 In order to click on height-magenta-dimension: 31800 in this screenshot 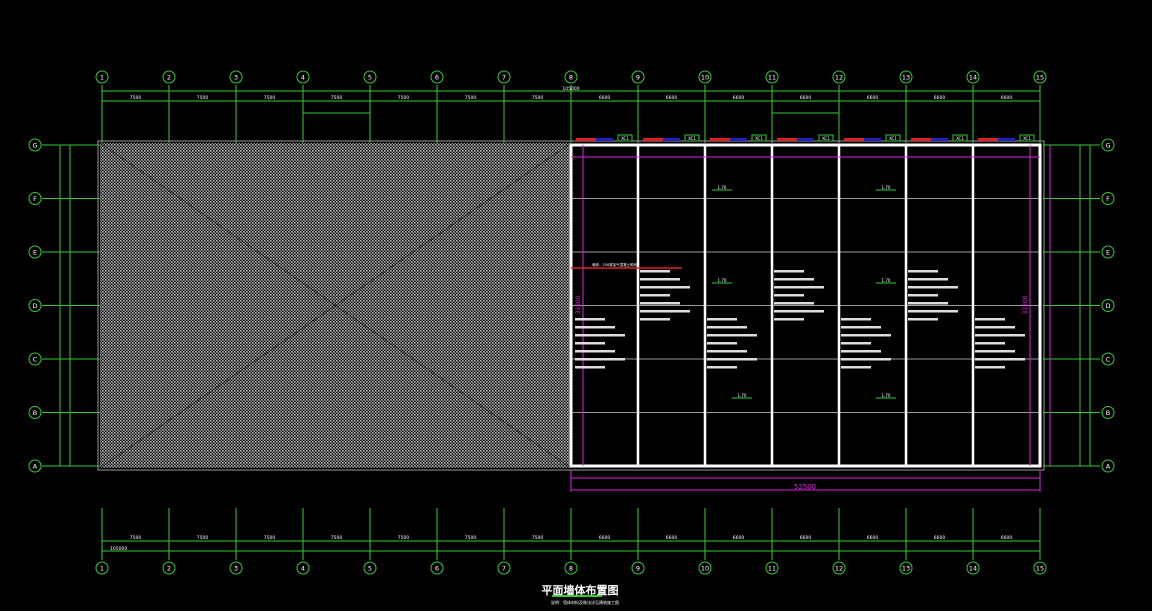, I will do `click(1025, 304)`.